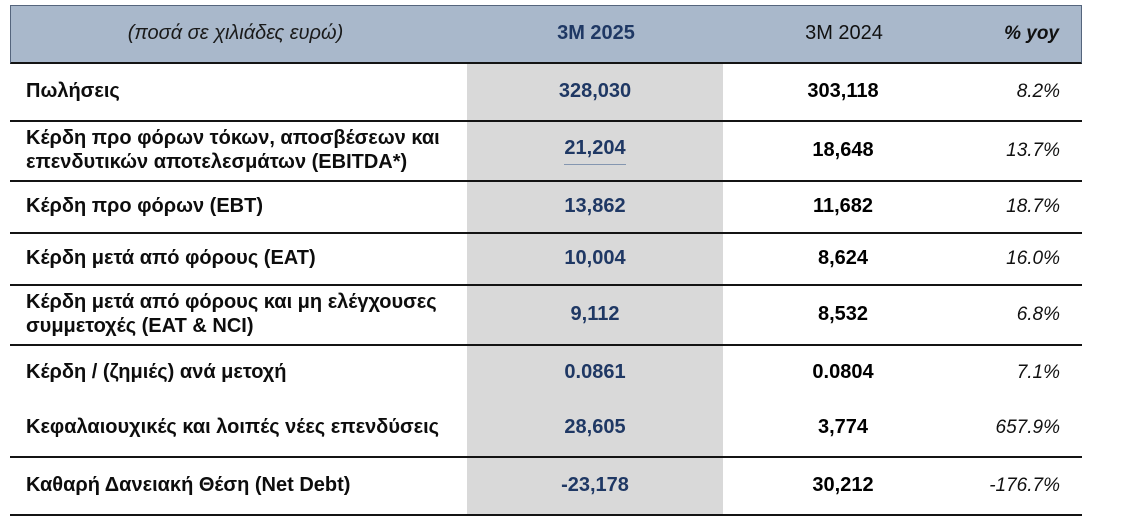 The width and height of the screenshot is (1139, 522). I want to click on column-header-yoy: % yoy, so click(1031, 33).